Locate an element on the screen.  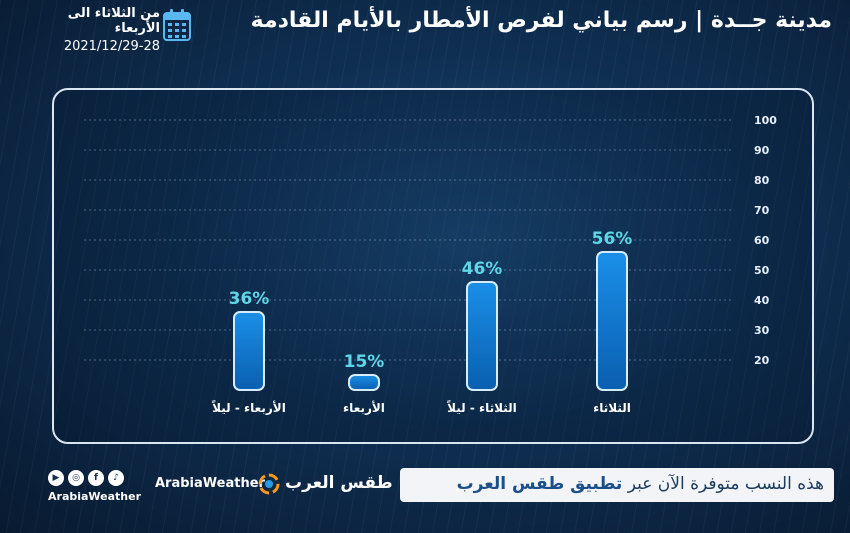
category-label: الأربعاء - ليلاً is located at coordinates (249, 407).